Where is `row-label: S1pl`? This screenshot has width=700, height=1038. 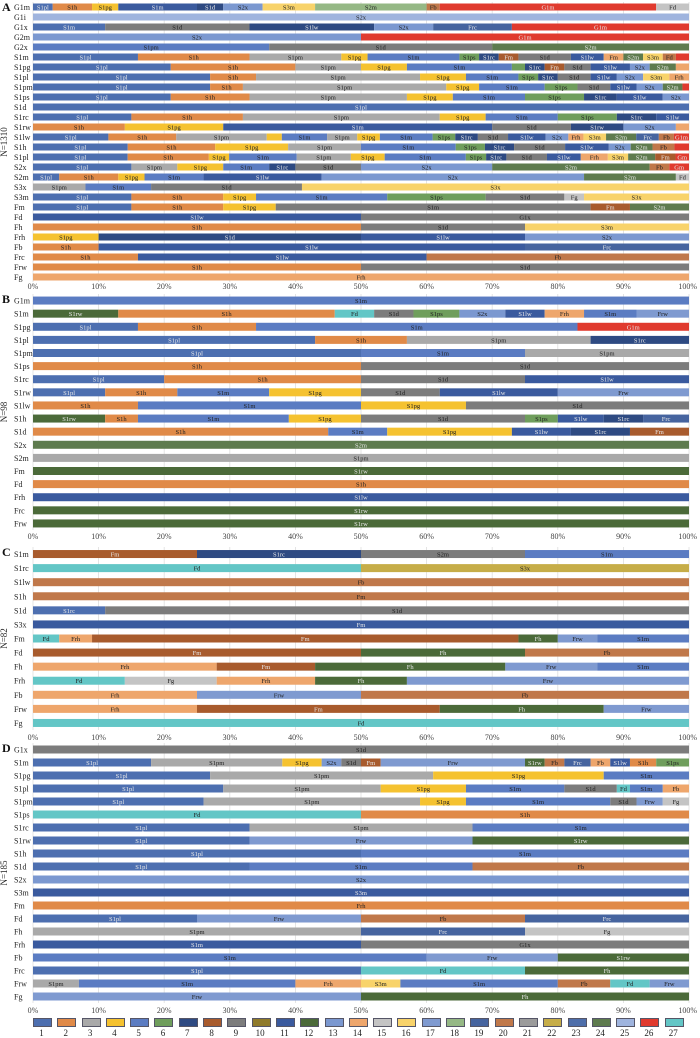
row-label: S1pl is located at coordinates (21, 77).